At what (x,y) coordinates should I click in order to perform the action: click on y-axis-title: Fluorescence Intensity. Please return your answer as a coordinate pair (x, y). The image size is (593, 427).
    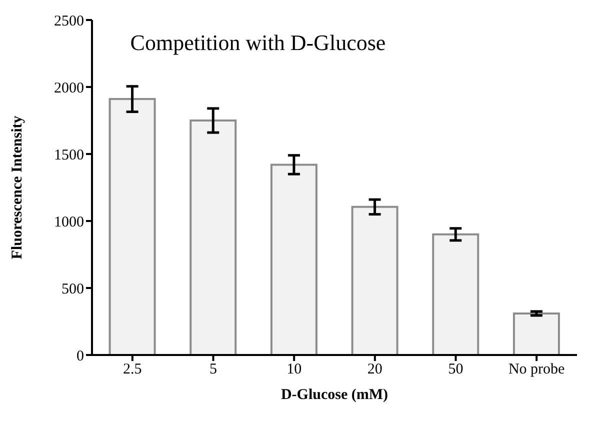
    Looking at the image, I should click on (17, 187).